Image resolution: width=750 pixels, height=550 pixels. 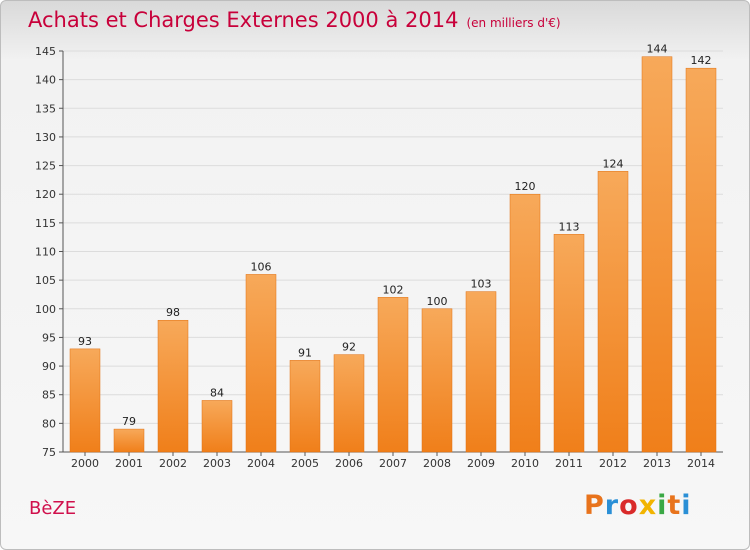 What do you see at coordinates (437, 463) in the screenshot?
I see `x-tick-label: 2008` at bounding box center [437, 463].